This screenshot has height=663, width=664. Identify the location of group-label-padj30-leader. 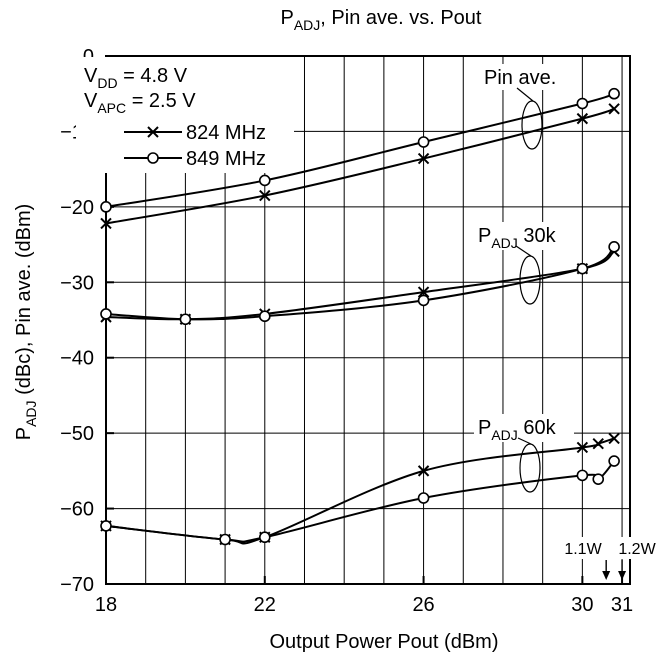
(523, 251).